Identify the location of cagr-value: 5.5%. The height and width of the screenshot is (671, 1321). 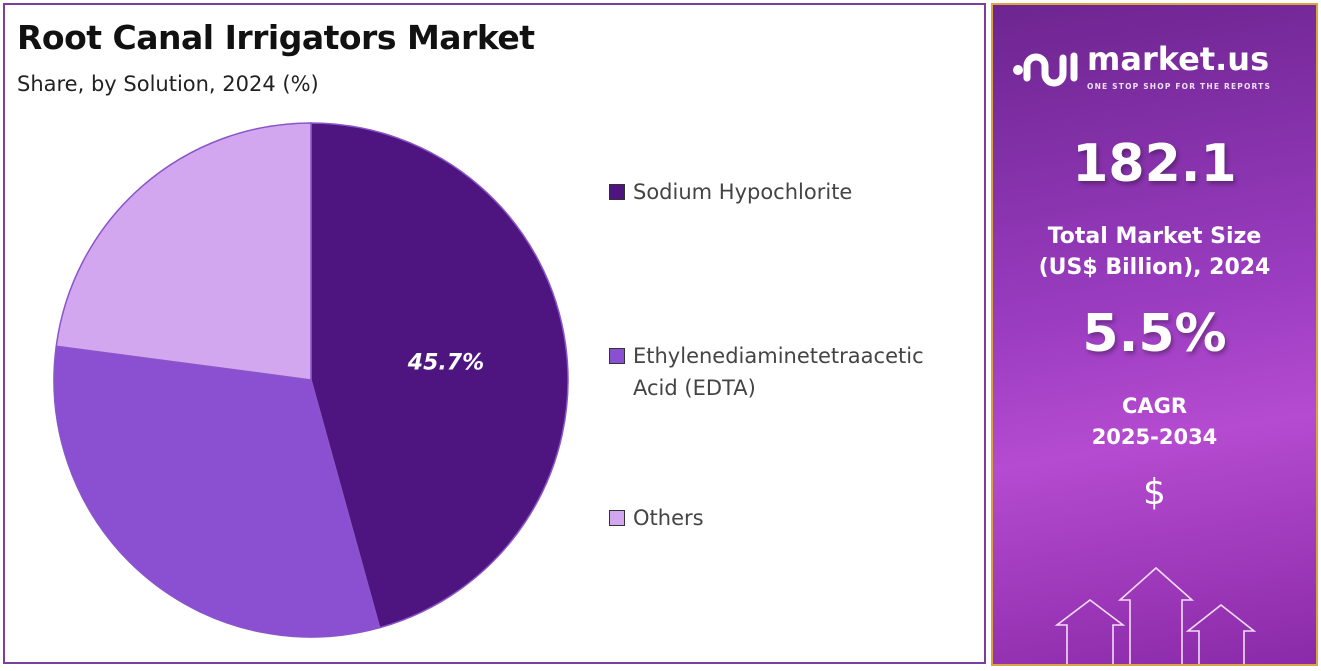
(1154, 334).